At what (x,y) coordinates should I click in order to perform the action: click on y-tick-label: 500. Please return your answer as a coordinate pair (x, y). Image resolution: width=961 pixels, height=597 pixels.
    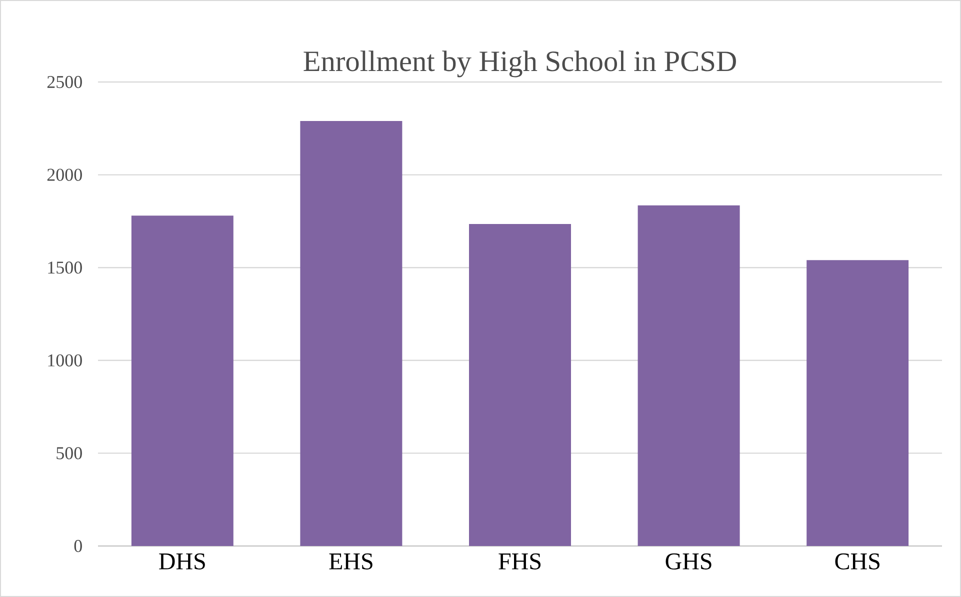
    Looking at the image, I should click on (69, 453).